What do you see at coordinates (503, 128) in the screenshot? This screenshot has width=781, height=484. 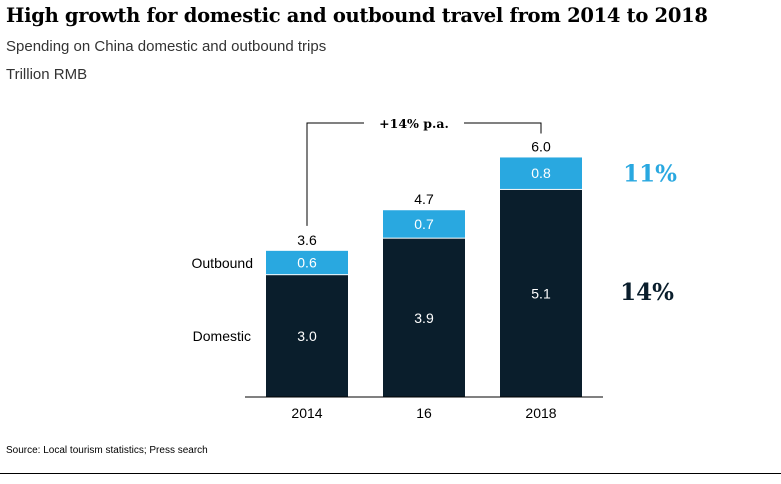 I see `cagr-bracket-right` at bounding box center [503, 128].